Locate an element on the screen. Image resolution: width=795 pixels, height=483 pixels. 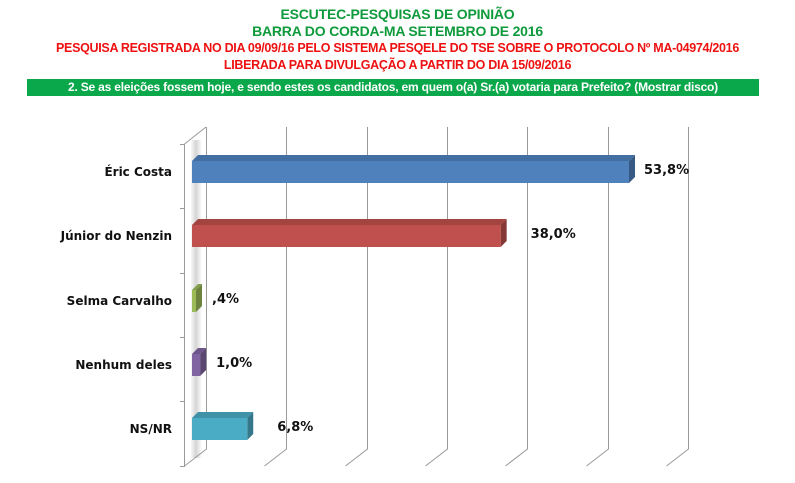
report-subtitle: BARRA DO CORDA-MA SETEMBRO DE 2016 is located at coordinates (397, 31).